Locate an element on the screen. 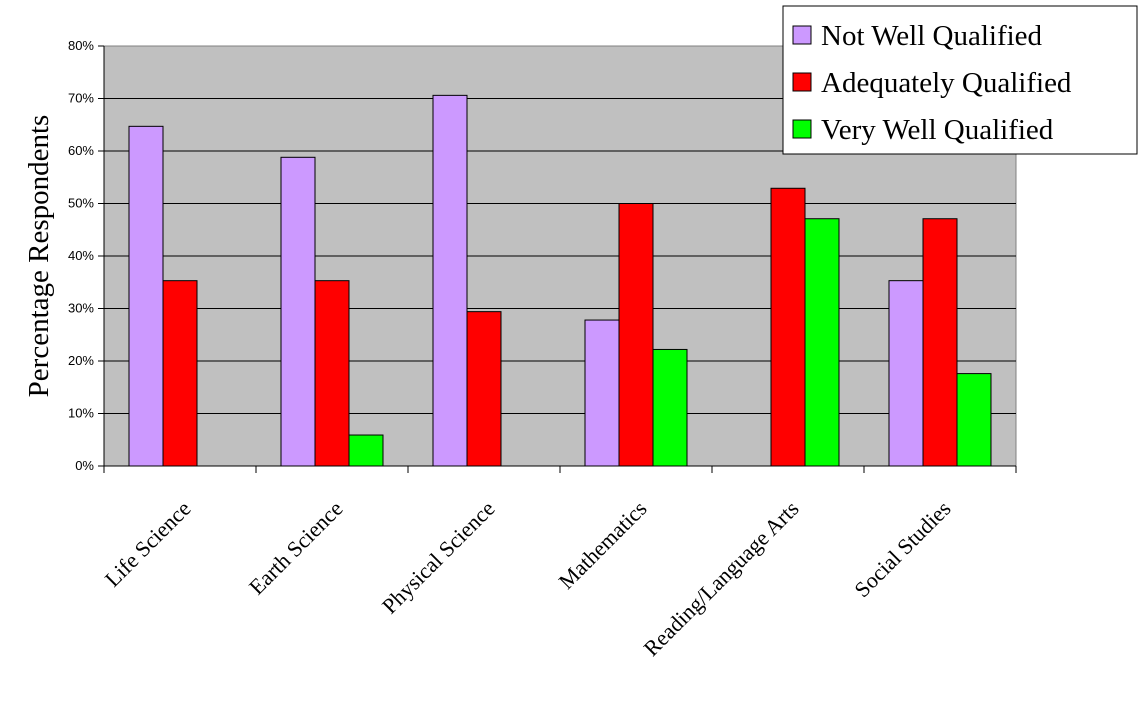 The height and width of the screenshot is (710, 1147). y-tick-label: 30% is located at coordinates (81, 308).